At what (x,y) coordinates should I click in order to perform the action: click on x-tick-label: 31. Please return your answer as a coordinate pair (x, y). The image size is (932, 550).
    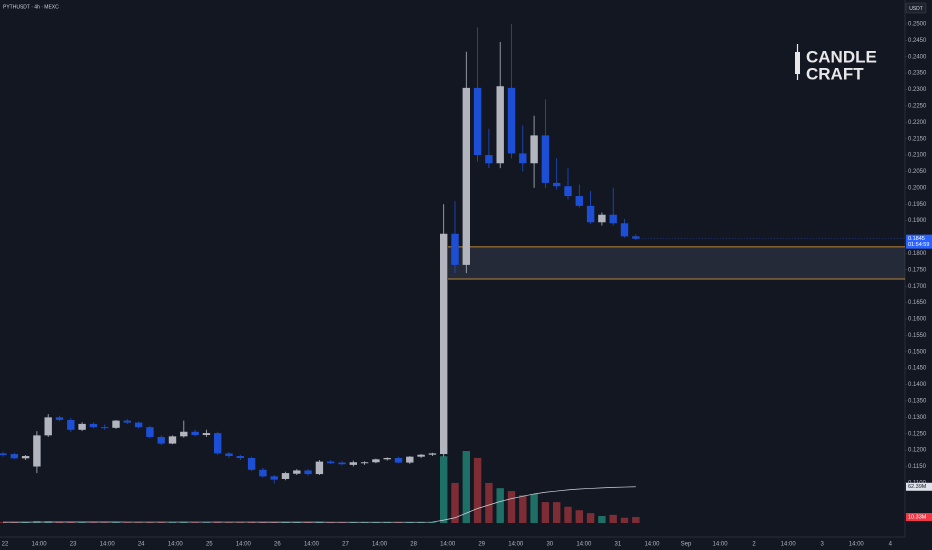
    Looking at the image, I should click on (618, 545).